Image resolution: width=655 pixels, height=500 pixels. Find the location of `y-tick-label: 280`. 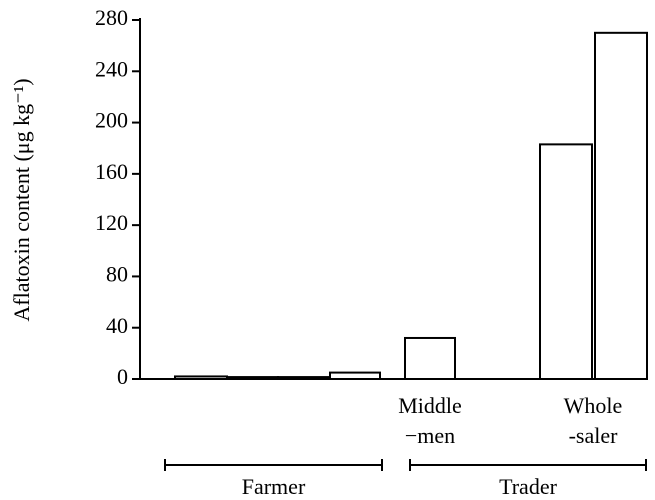

y-tick-label: 280 is located at coordinates (111, 17).